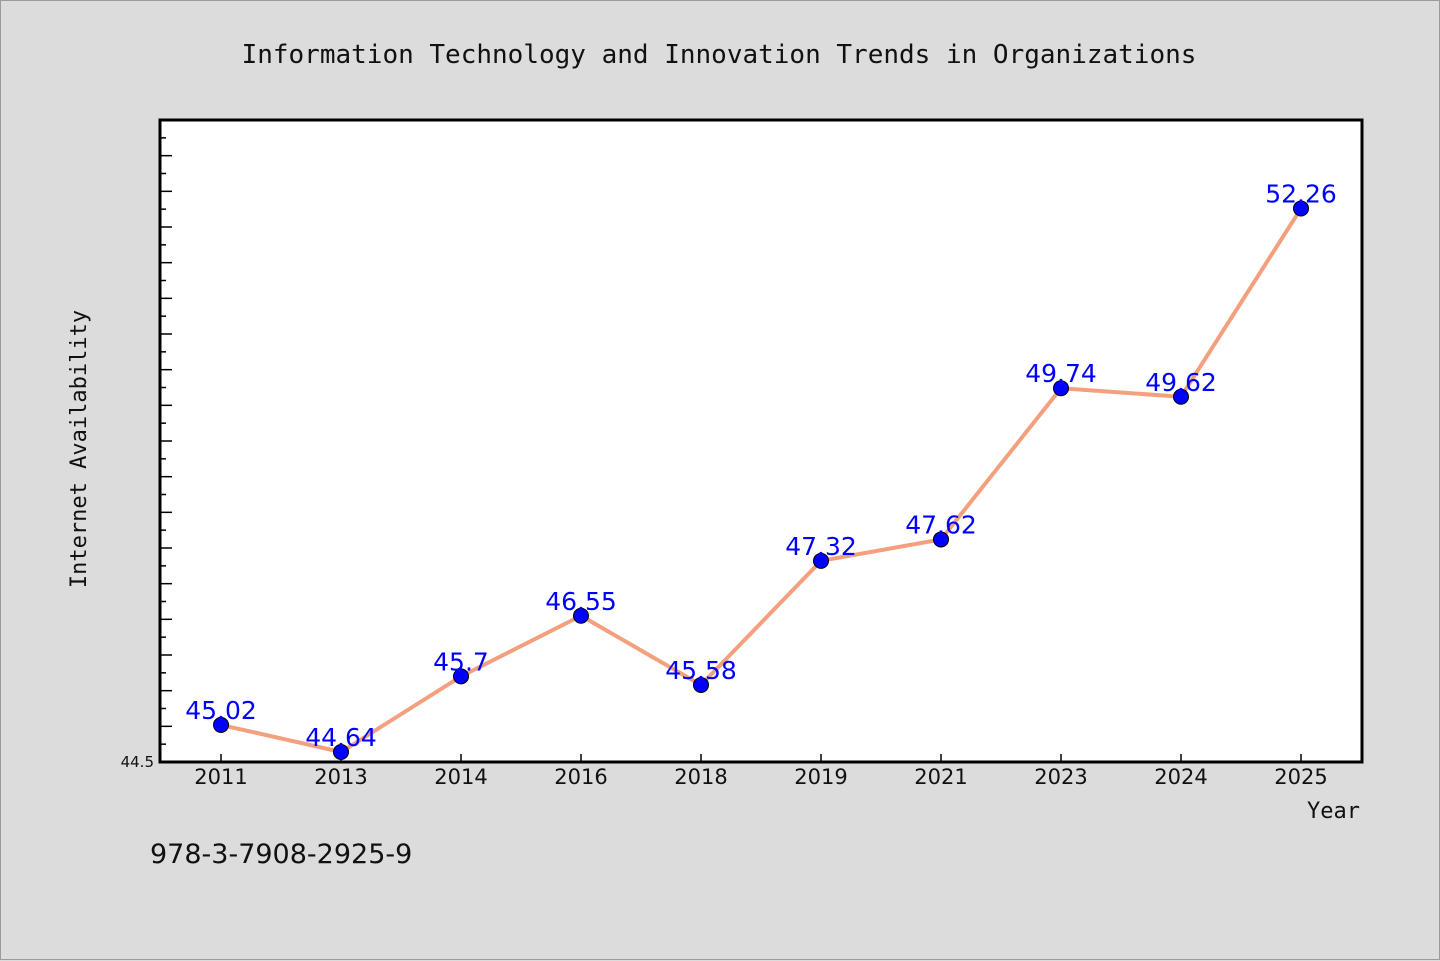 The width and height of the screenshot is (1440, 961). What do you see at coordinates (460, 777) in the screenshot?
I see `x-tick-label: 2014` at bounding box center [460, 777].